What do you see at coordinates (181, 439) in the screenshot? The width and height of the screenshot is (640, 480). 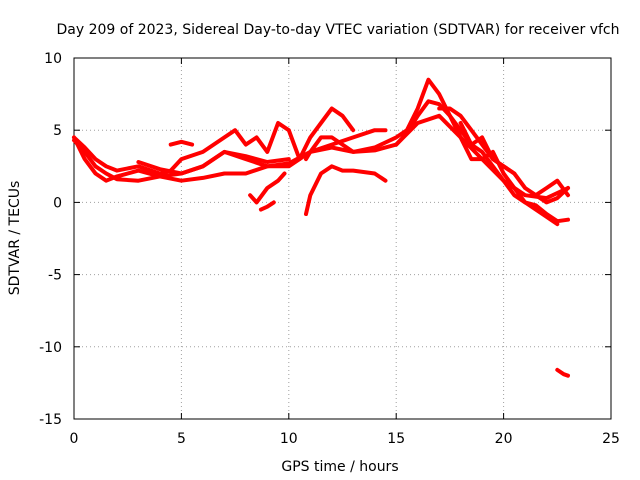 I see `x-tick-label: 5` at bounding box center [181, 439].